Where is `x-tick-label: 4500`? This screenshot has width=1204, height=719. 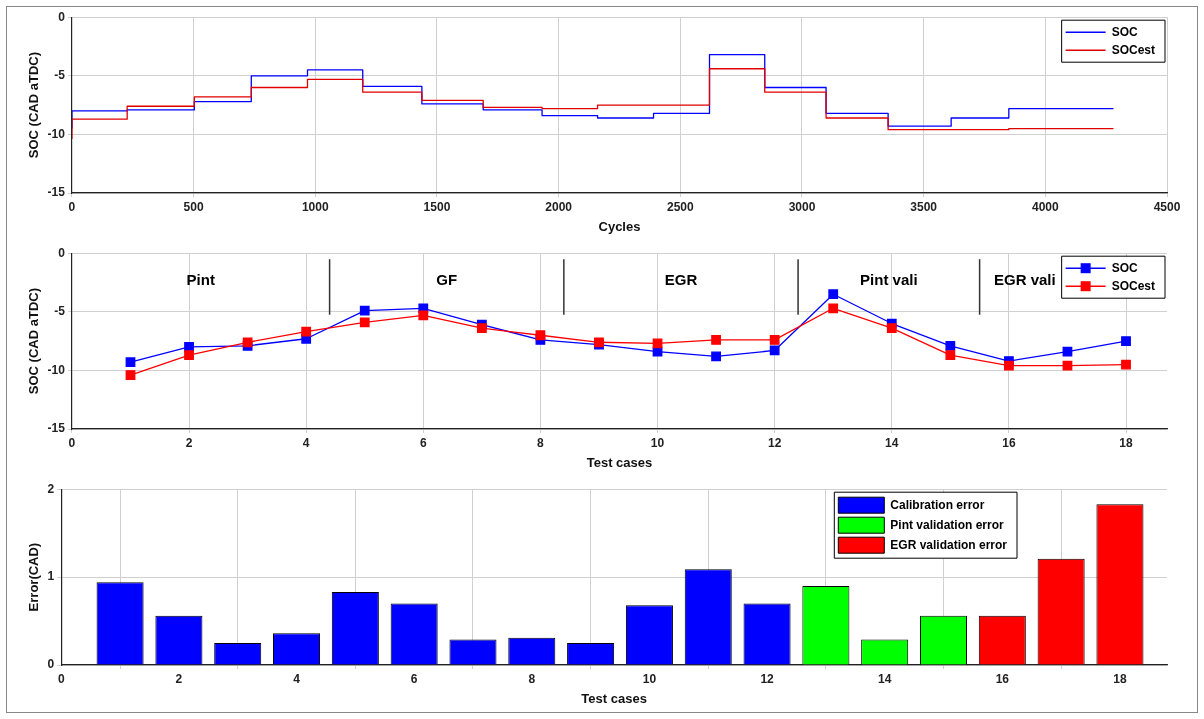
x-tick-label: 4500 is located at coordinates (1167, 206).